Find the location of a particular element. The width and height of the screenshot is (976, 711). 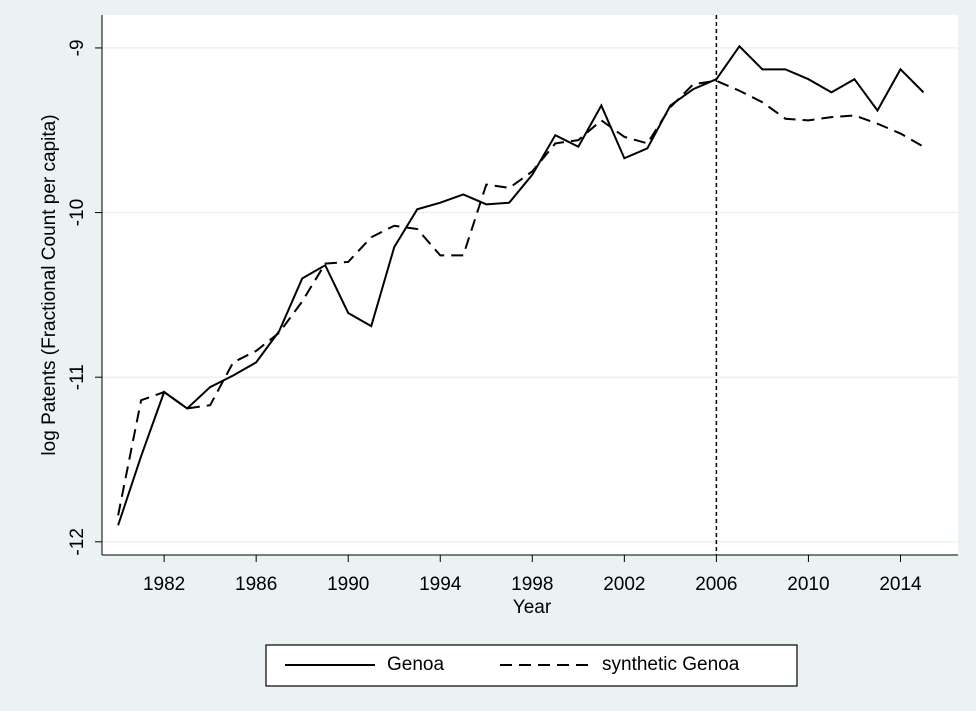

legend-label: synthetic Genoa is located at coordinates (671, 664).